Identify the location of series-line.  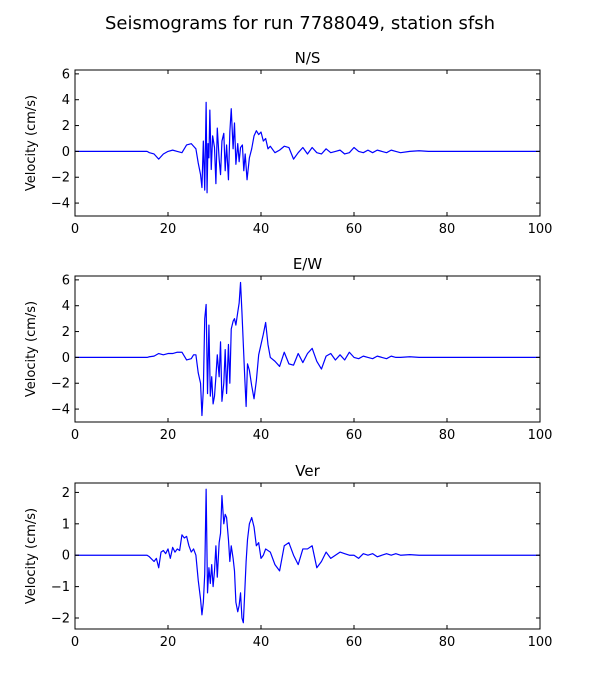
(307, 147).